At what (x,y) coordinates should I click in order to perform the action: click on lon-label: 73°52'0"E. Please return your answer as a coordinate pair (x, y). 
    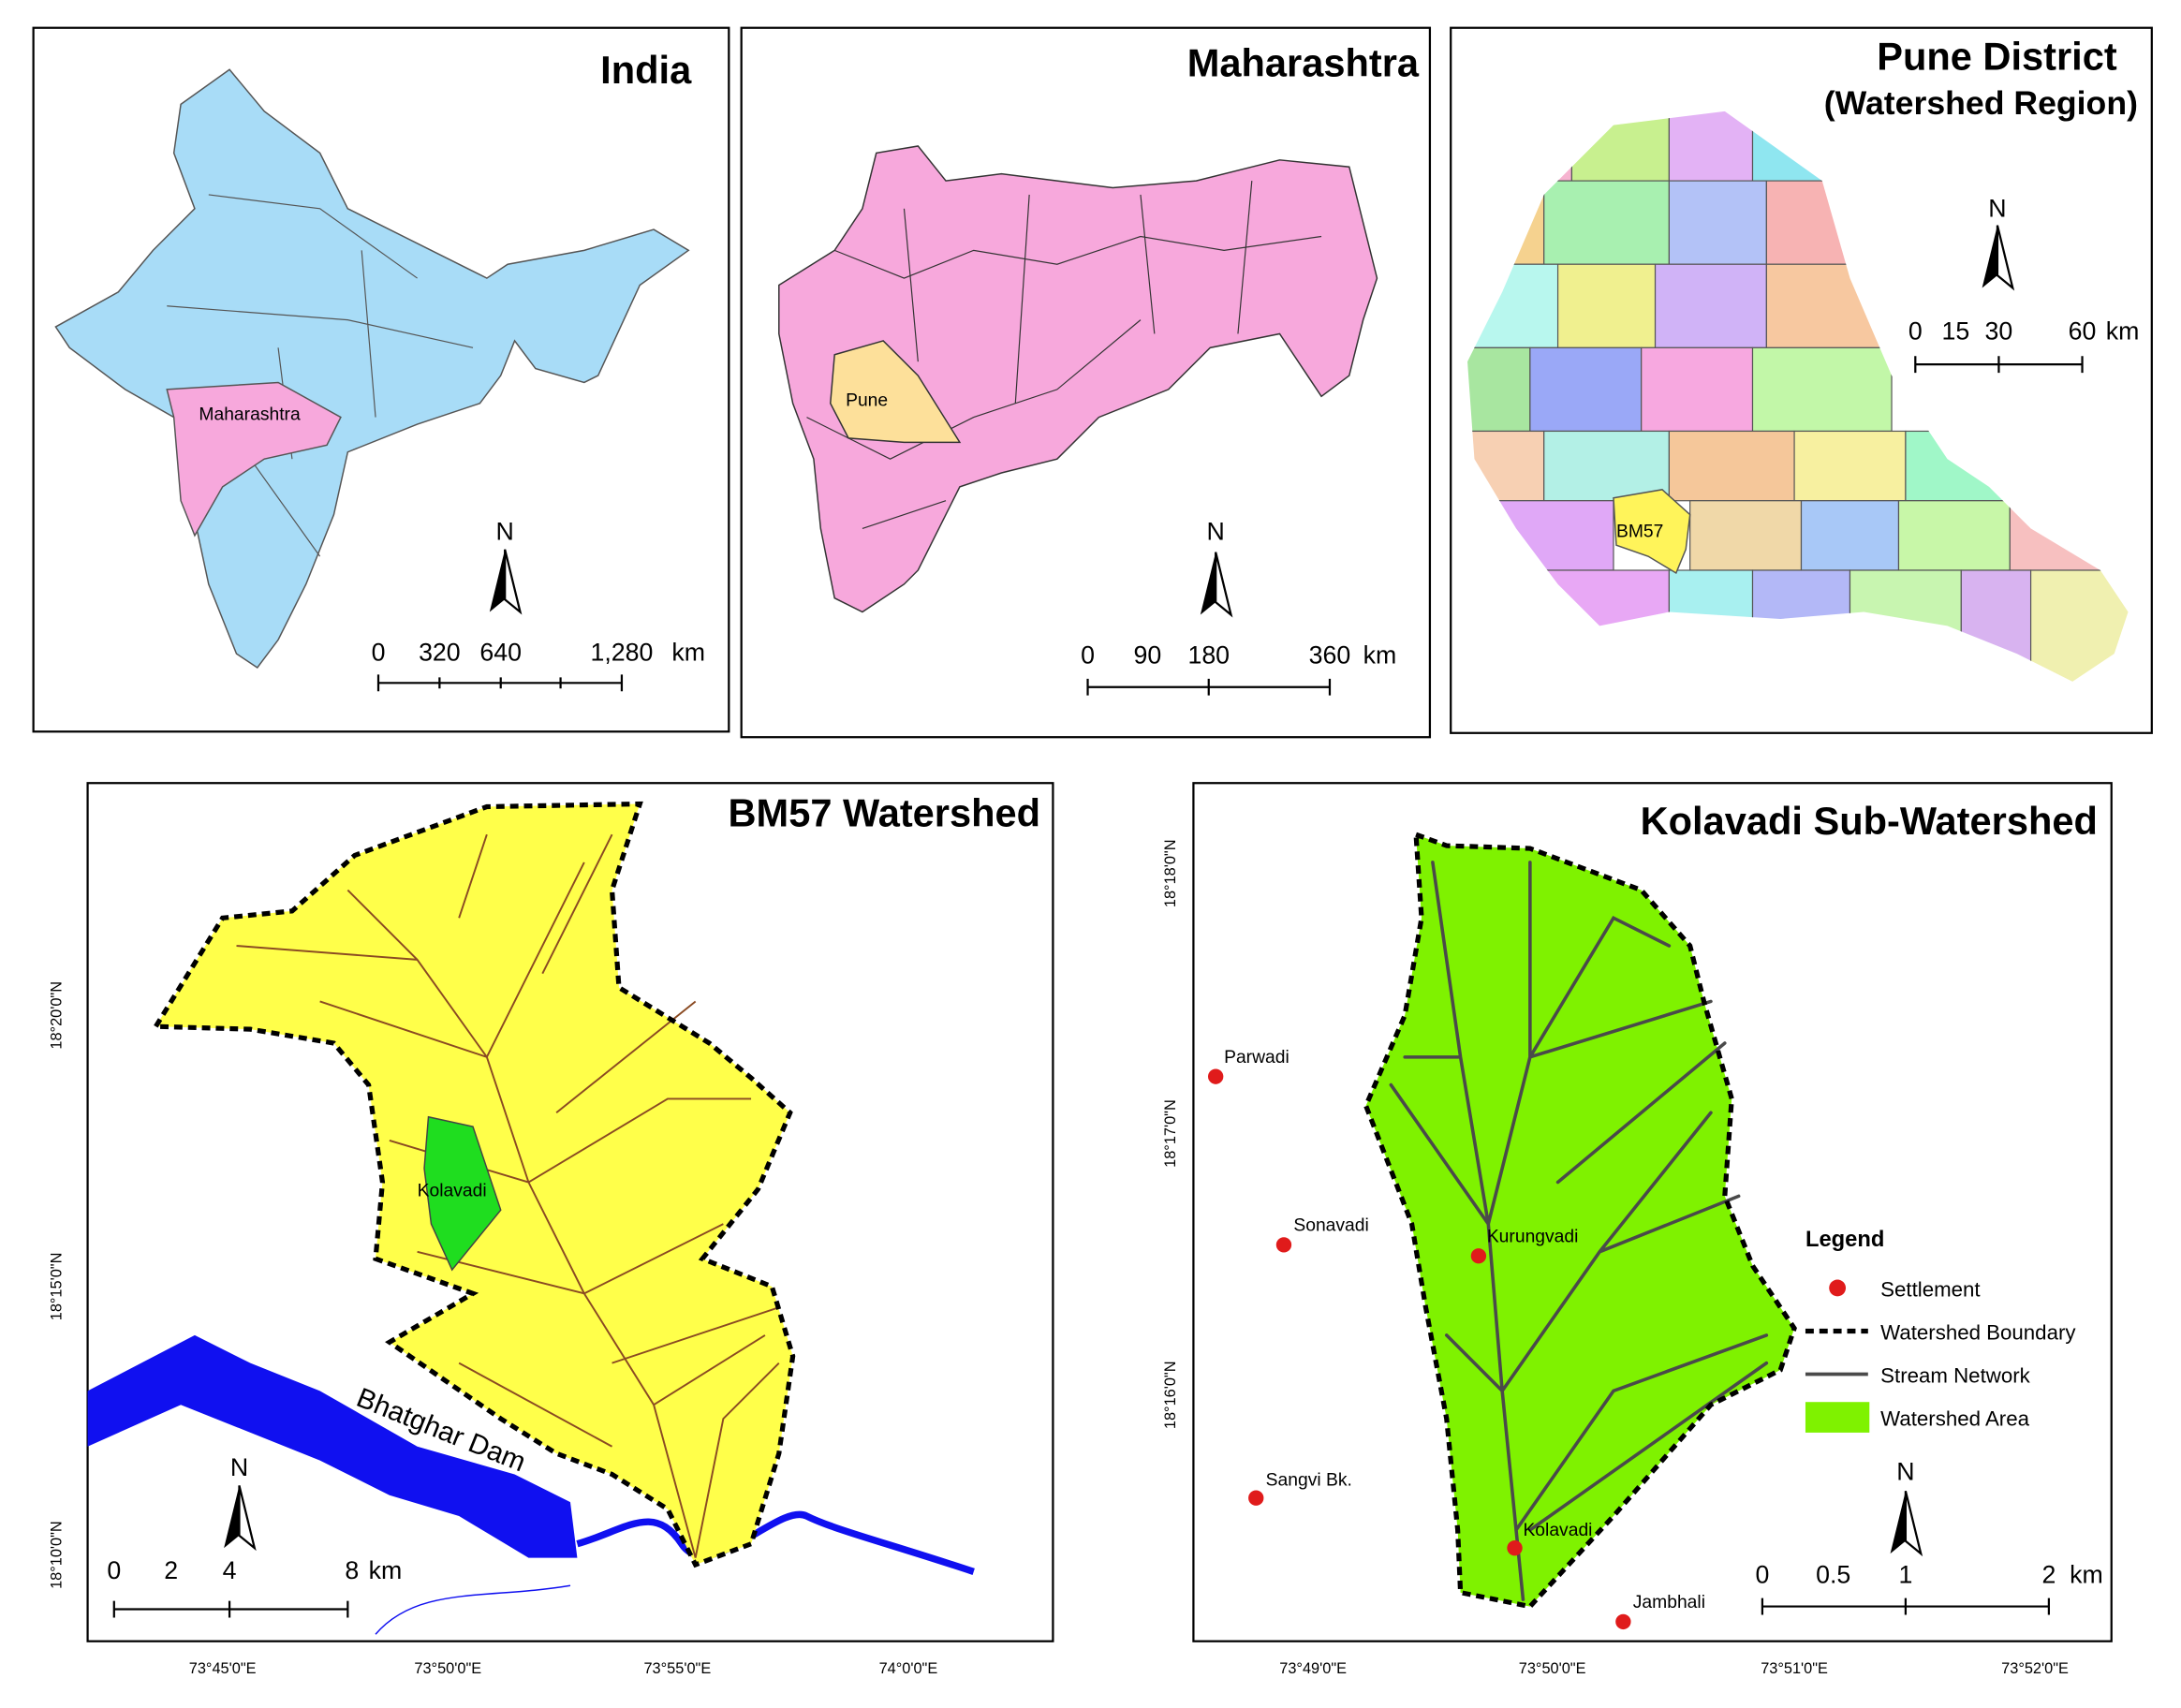
    Looking at the image, I should click on (2035, 1668).